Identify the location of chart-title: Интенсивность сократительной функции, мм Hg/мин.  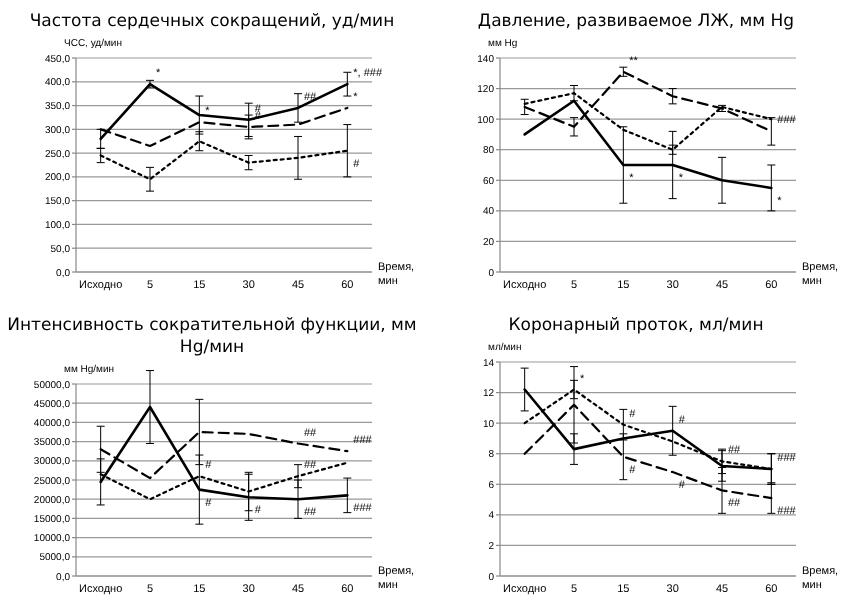
(212, 337).